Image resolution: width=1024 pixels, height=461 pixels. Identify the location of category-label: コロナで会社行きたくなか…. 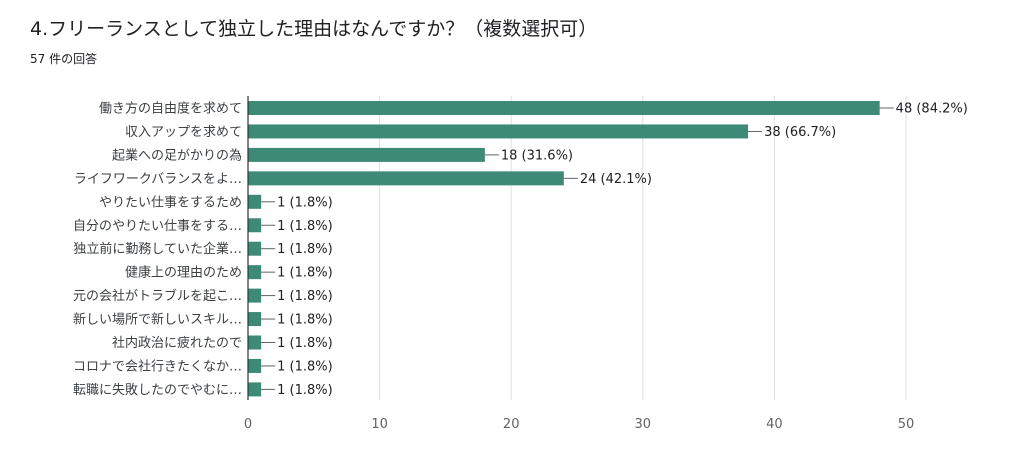
(157, 366).